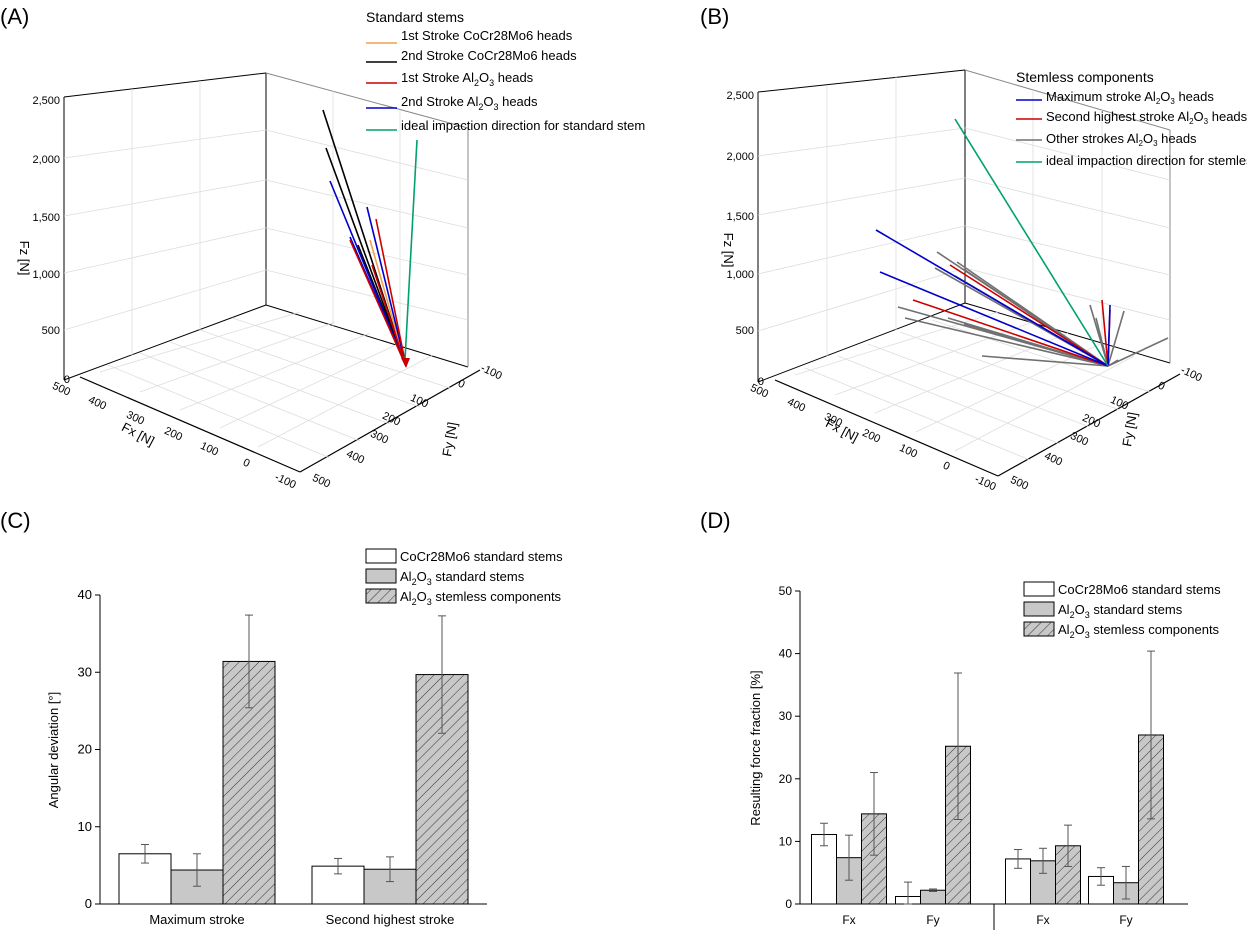 The height and width of the screenshot is (932, 1247). What do you see at coordinates (411, 250) in the screenshot?
I see `vector-ideal-standard` at bounding box center [411, 250].